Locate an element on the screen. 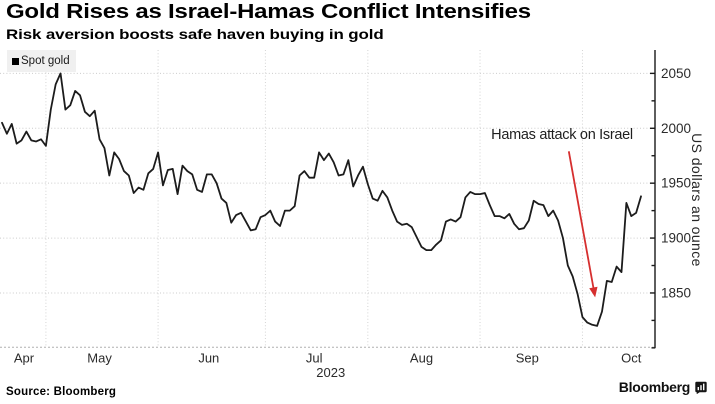 Image resolution: width=715 pixels, height=404 pixels. legend: Spot gold is located at coordinates (41, 61).